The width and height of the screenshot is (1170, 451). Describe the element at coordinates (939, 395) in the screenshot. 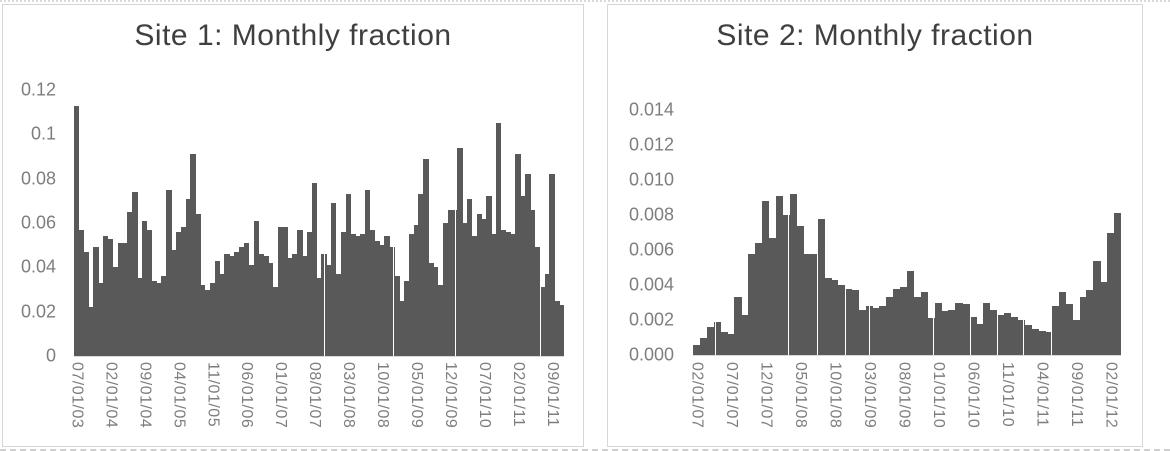

I see `x-axis-tick-label: 01/01/10` at that location.